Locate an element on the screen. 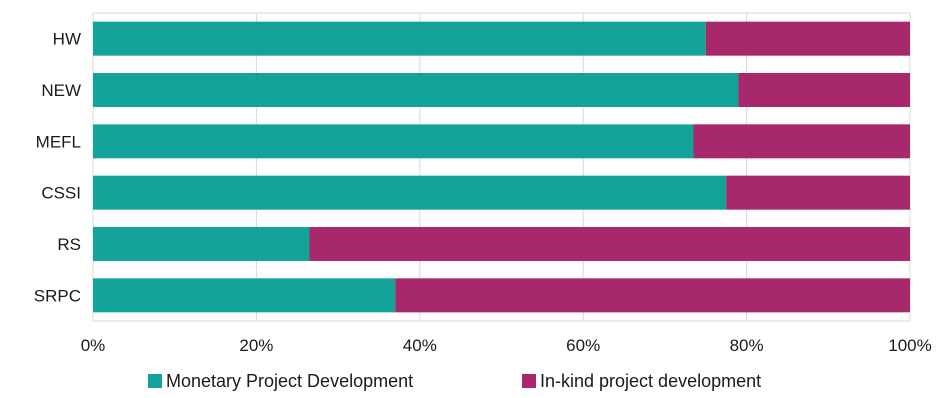  x-tick-label: 80% is located at coordinates (747, 345).